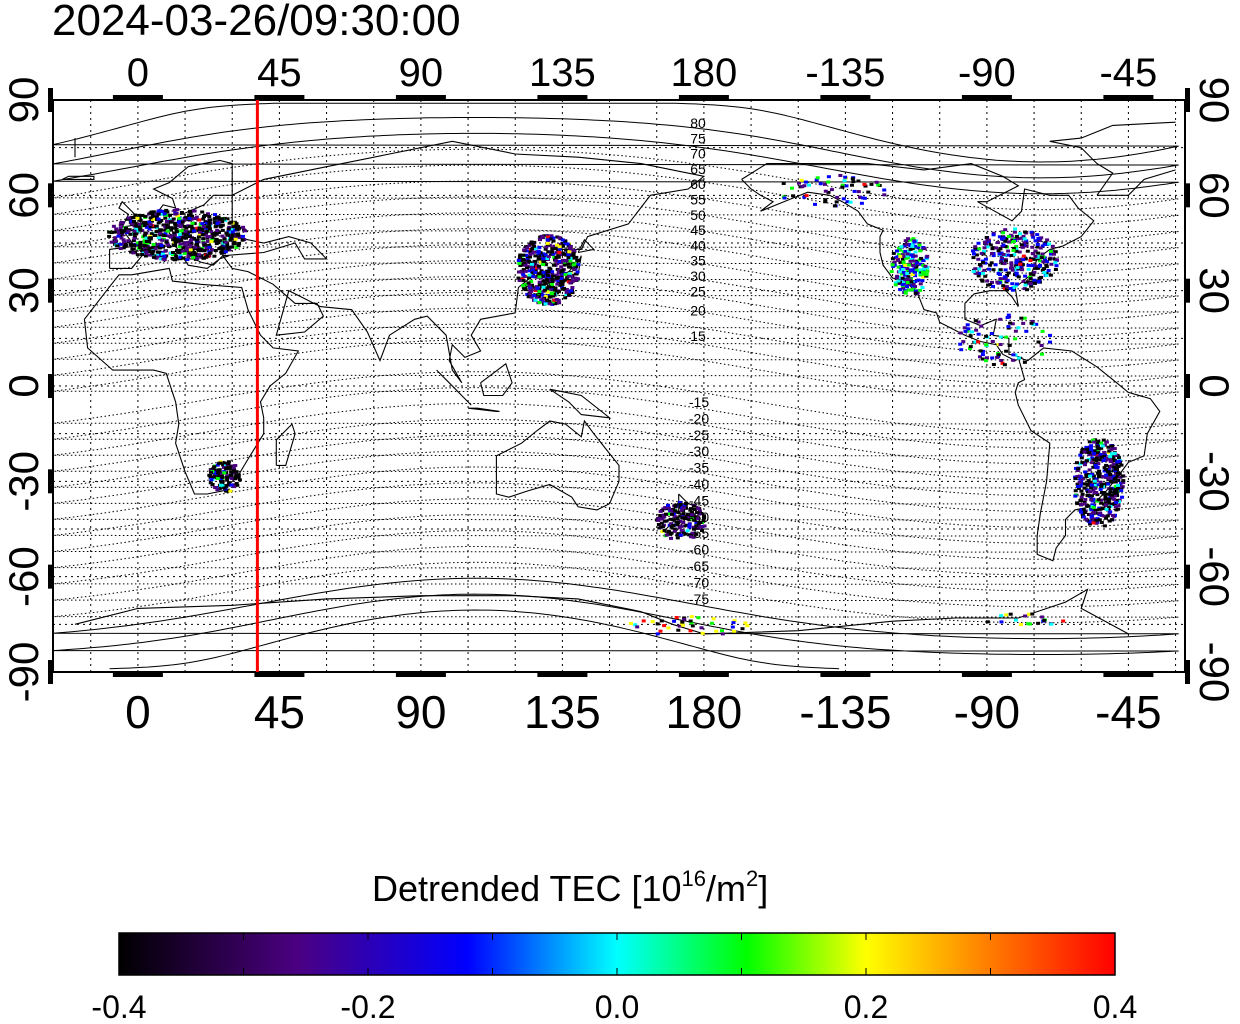 The height and width of the screenshot is (1024, 1240). What do you see at coordinates (50, 386) in the screenshot?
I see `left-tick-bar` at bounding box center [50, 386].